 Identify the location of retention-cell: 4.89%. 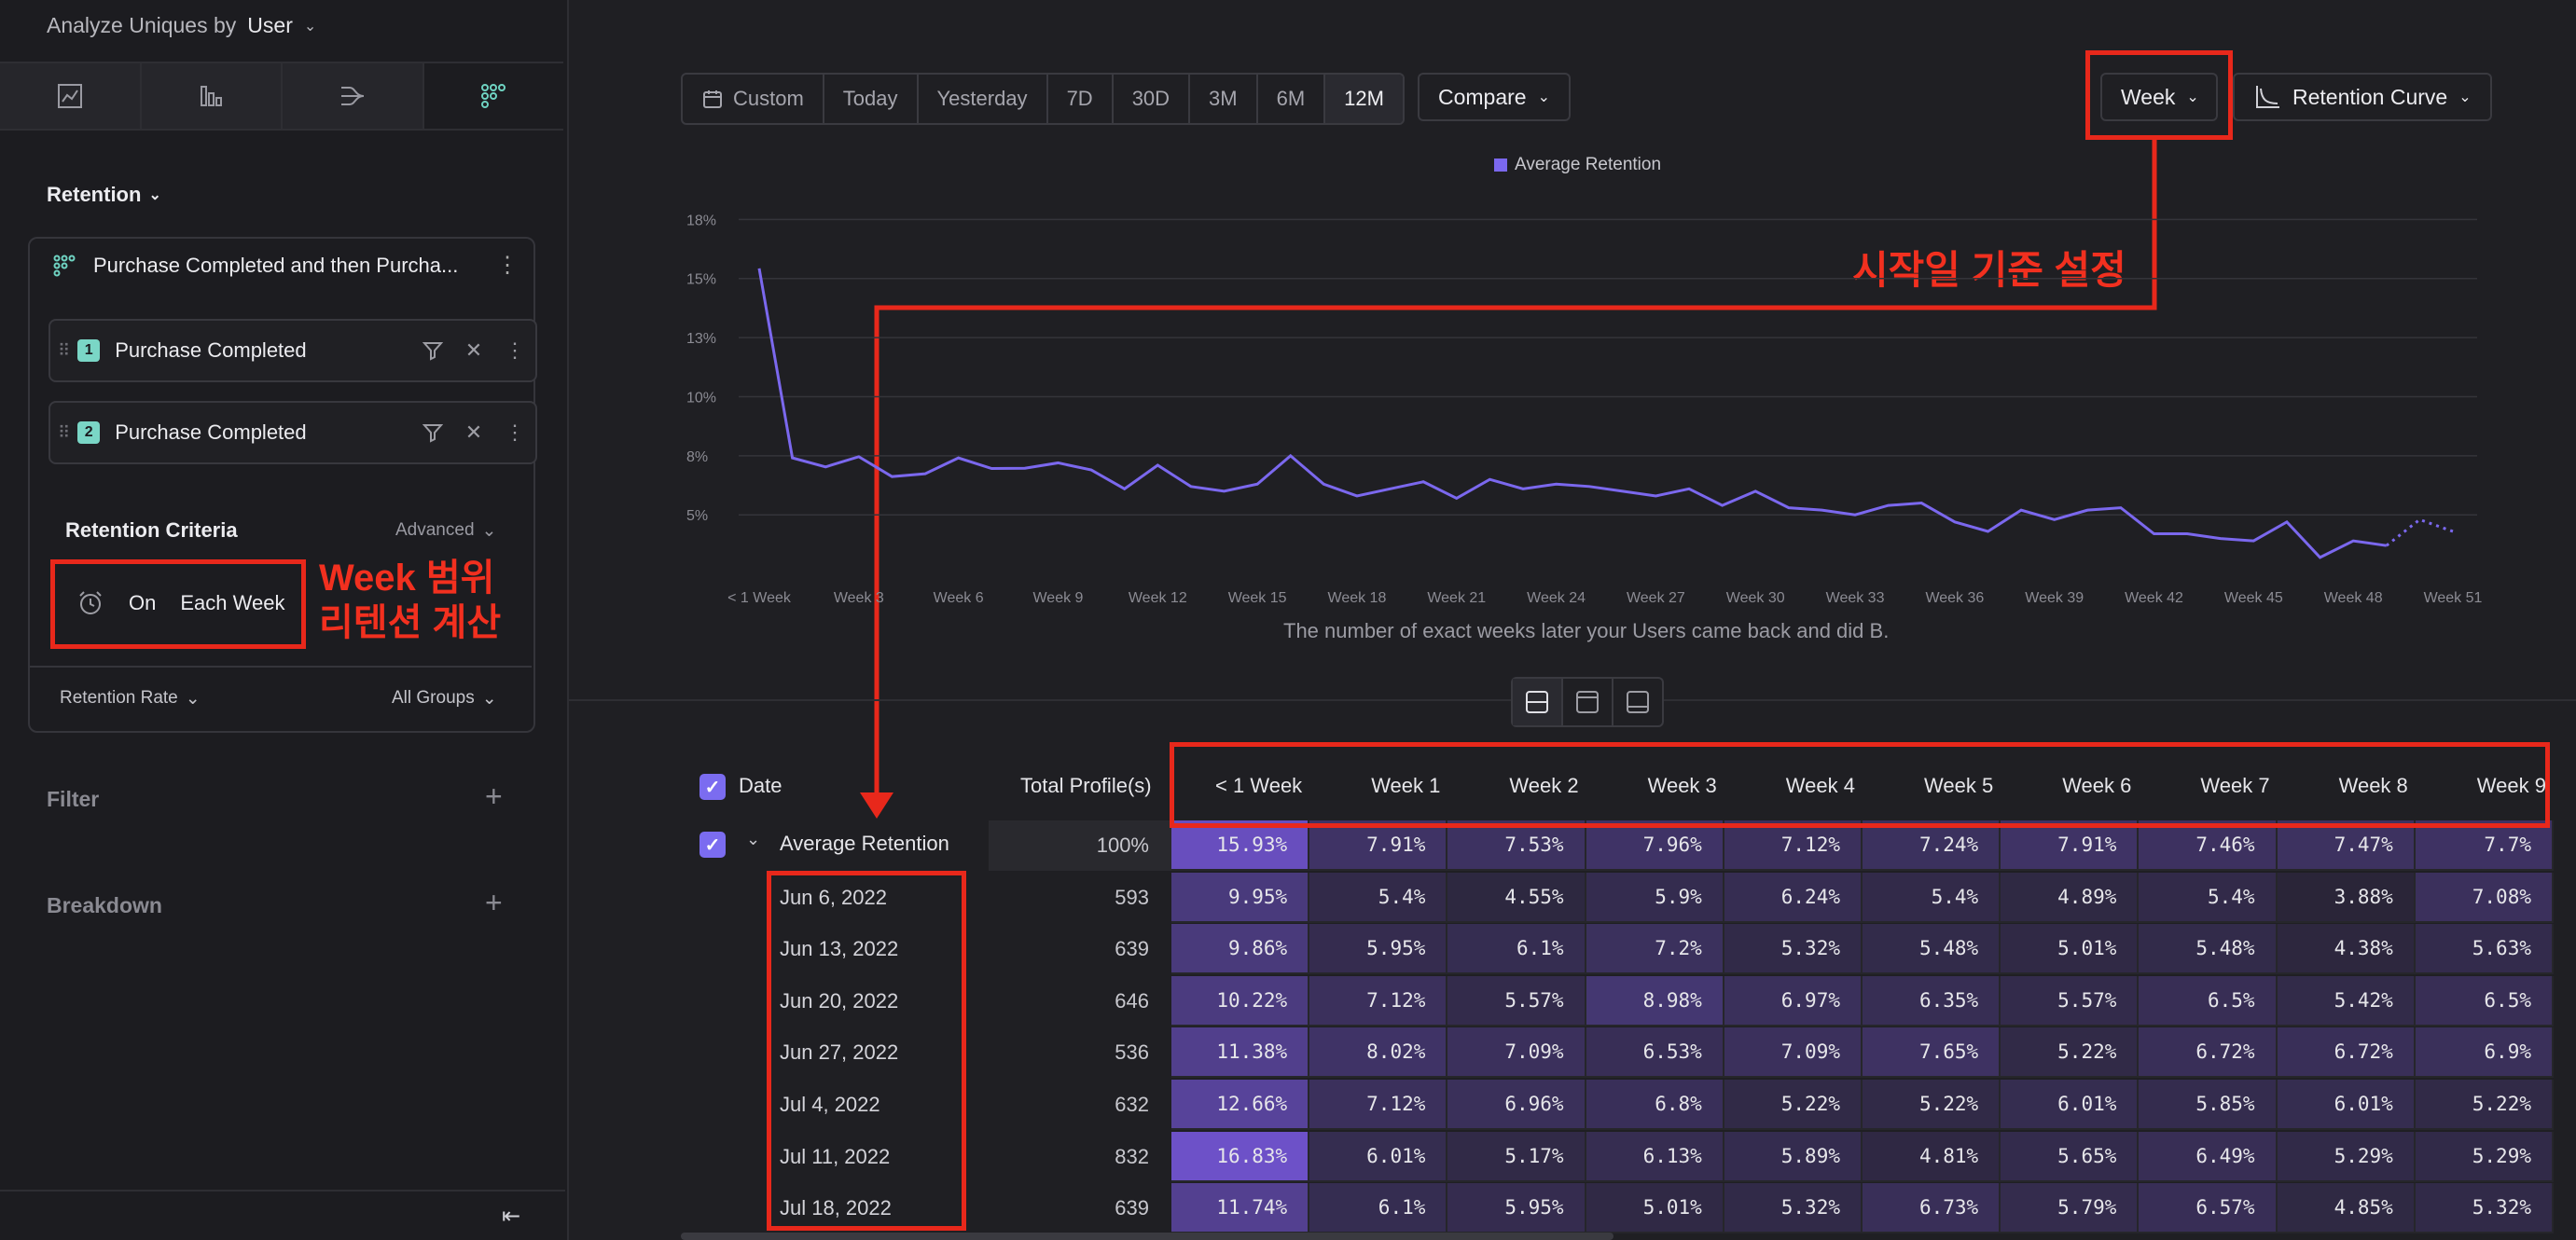
(2070, 897).